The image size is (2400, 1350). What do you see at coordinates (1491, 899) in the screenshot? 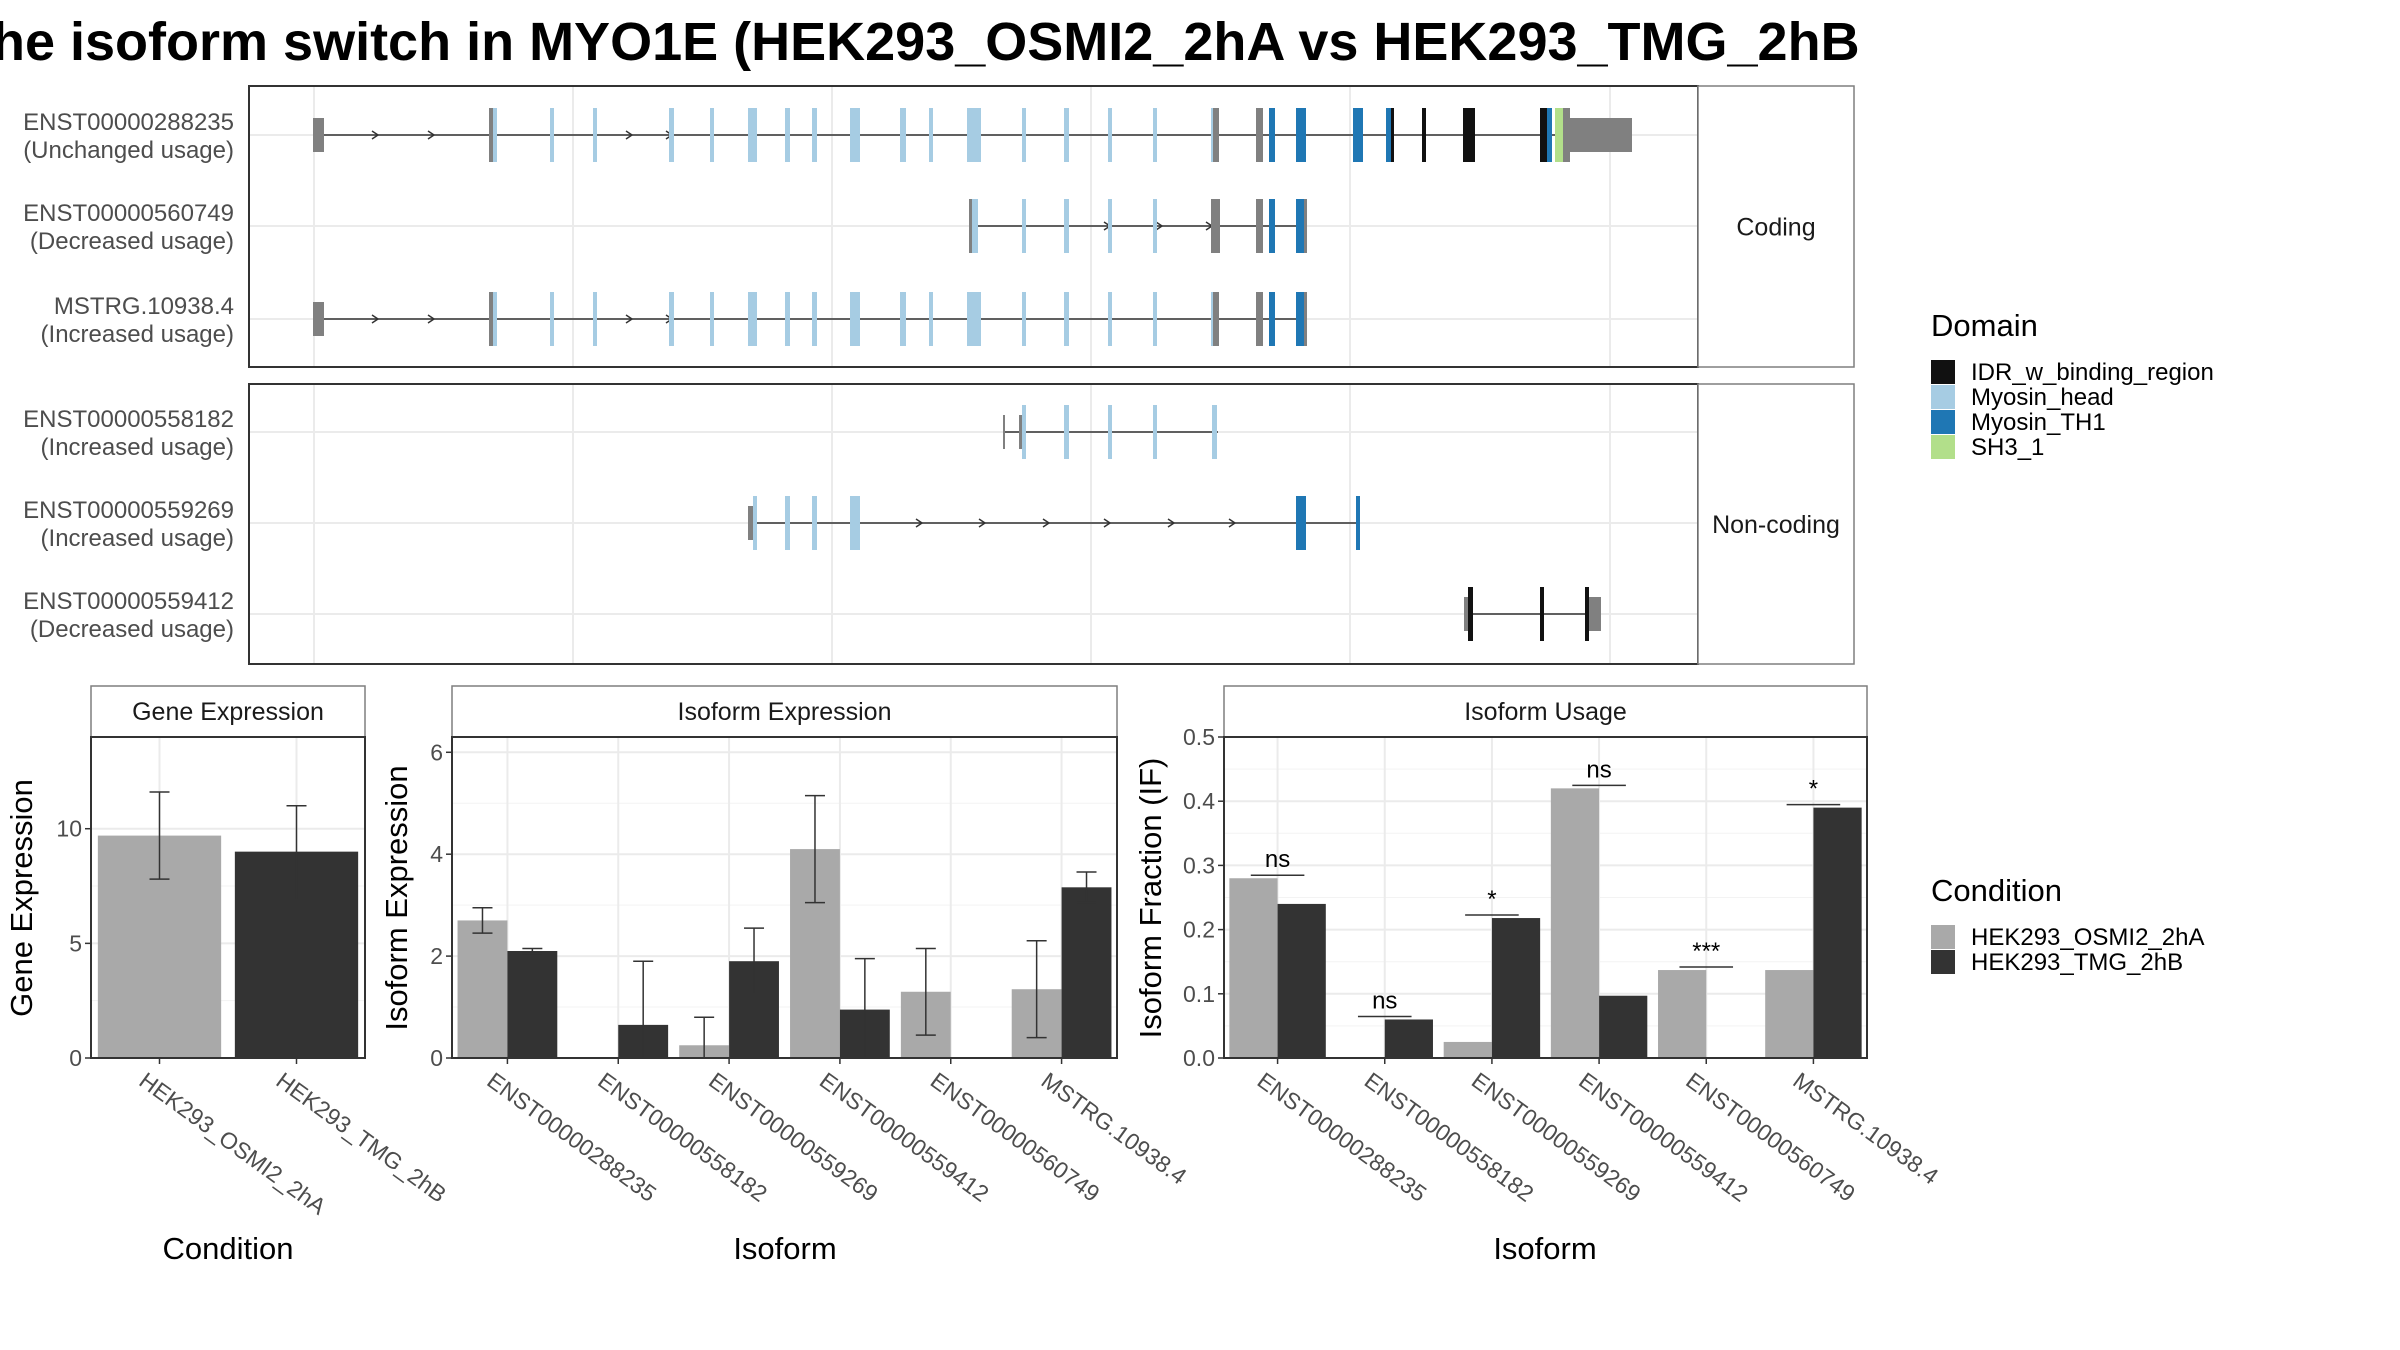
I see `significance-label: *` at bounding box center [1491, 899].